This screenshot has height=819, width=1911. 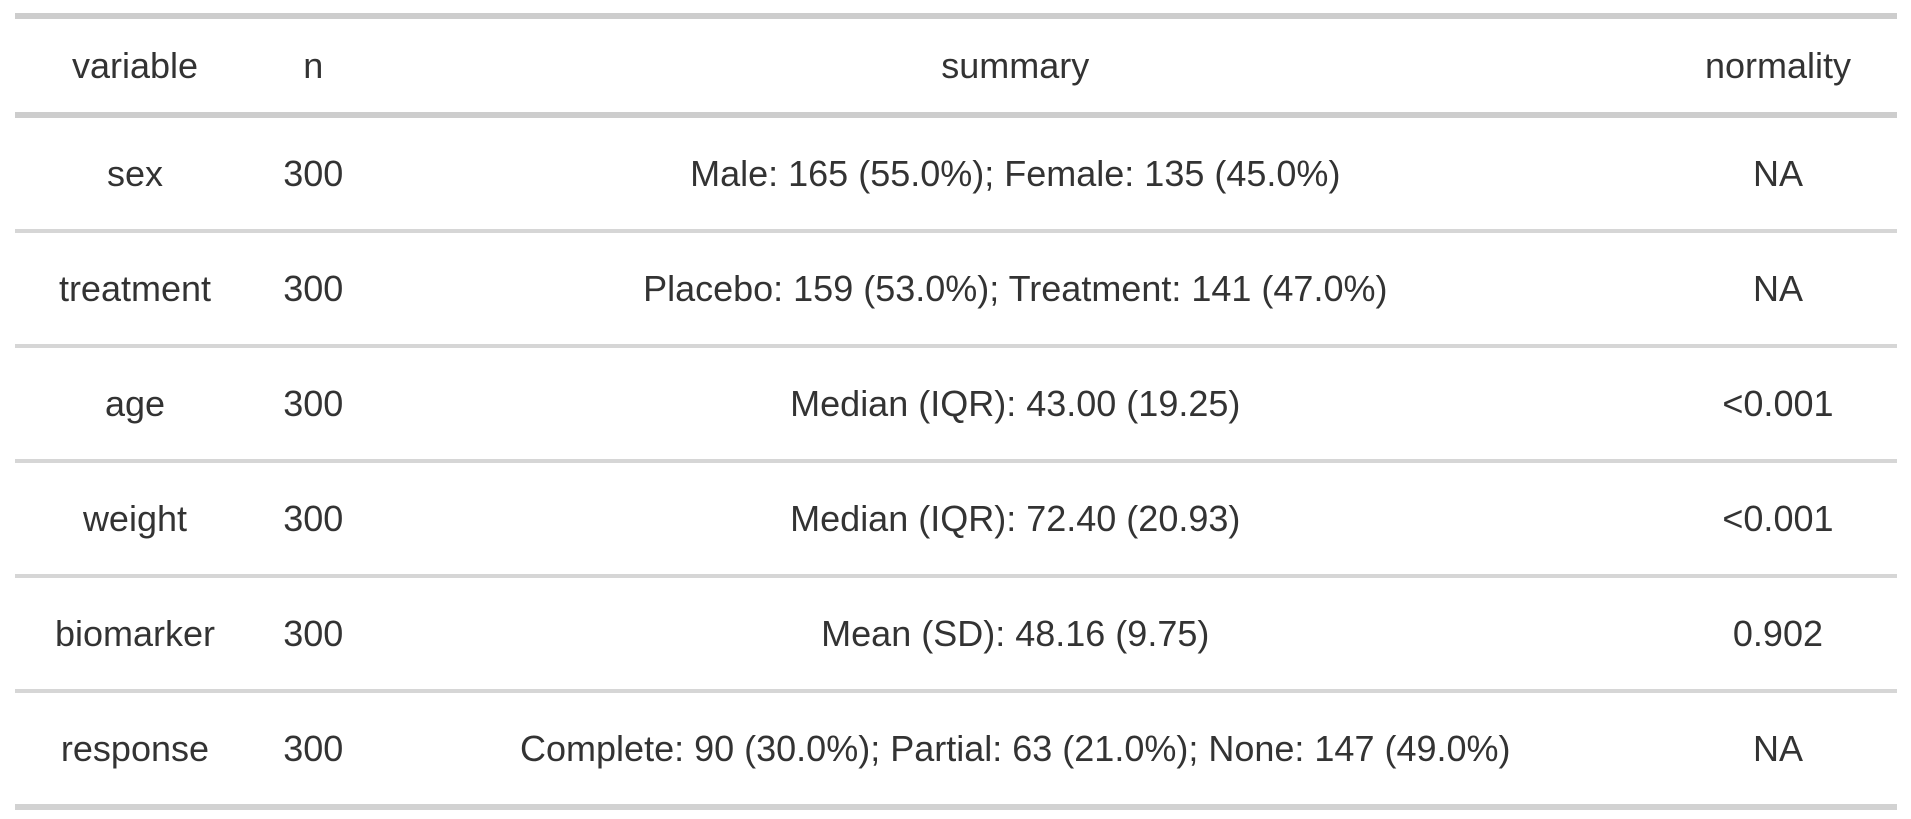 What do you see at coordinates (1777, 67) in the screenshot?
I see `column-header-normality: normality` at bounding box center [1777, 67].